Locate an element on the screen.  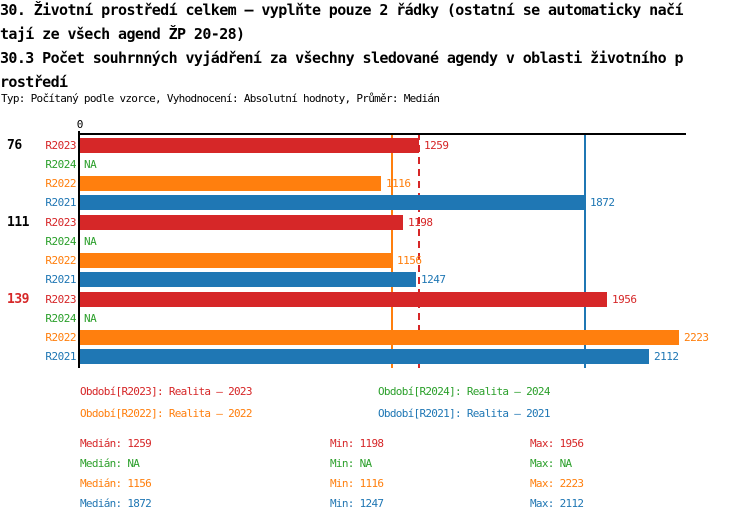
bar-value-label: 2112 is located at coordinates (666, 356).